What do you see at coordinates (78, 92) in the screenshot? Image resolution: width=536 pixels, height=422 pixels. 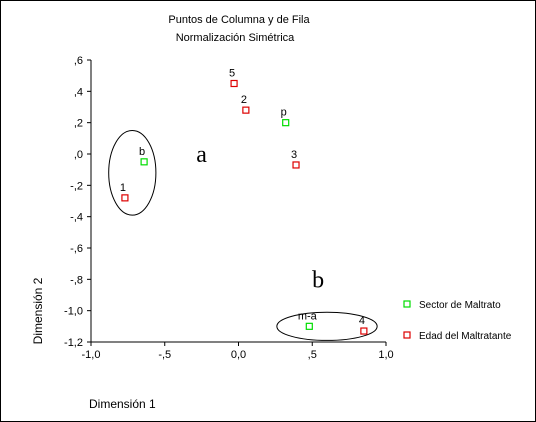 I see `y-tick-label: ,4` at bounding box center [78, 92].